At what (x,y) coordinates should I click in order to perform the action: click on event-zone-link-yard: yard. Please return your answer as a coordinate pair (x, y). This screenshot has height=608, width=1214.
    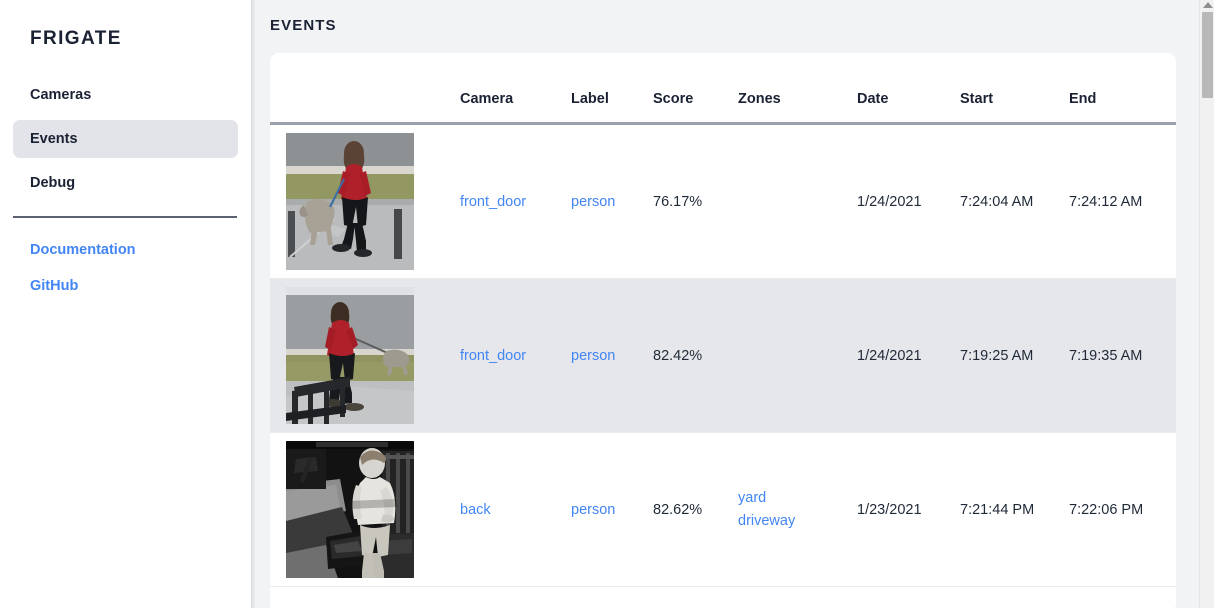
    Looking at the image, I should click on (752, 498).